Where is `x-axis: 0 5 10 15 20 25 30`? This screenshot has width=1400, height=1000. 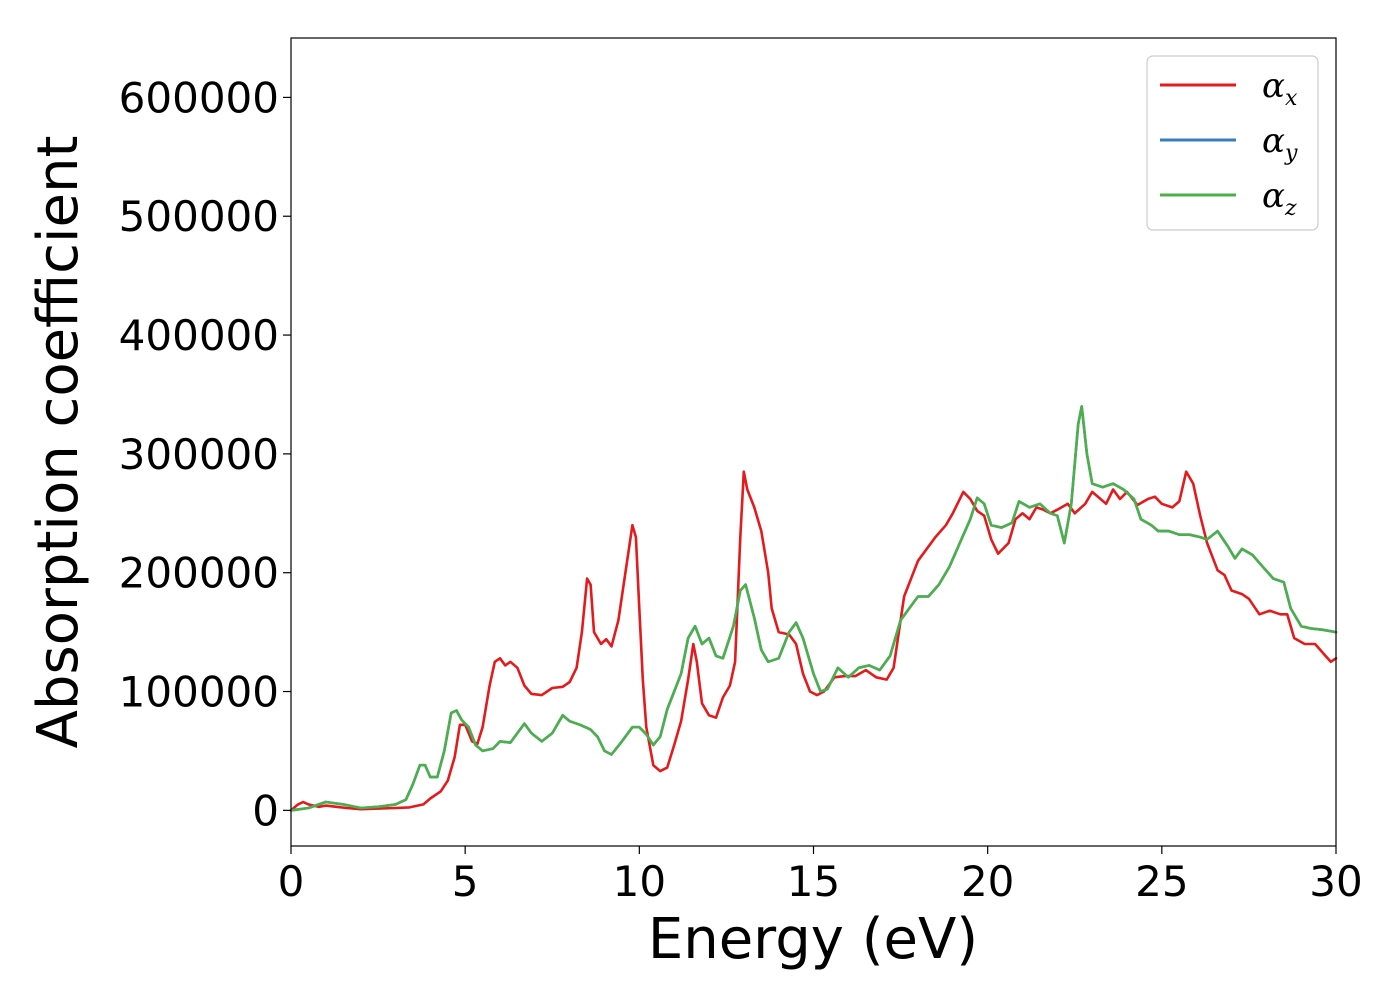 x-axis: 0 5 10 15 20 25 30 is located at coordinates (820, 876).